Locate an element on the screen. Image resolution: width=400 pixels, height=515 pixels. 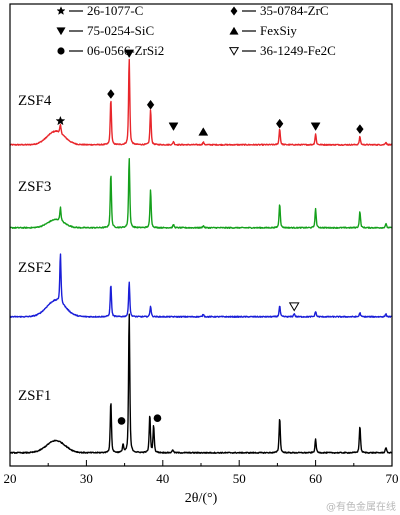
legend-entry: 36-1249-Fe2C is located at coordinates (282, 50).